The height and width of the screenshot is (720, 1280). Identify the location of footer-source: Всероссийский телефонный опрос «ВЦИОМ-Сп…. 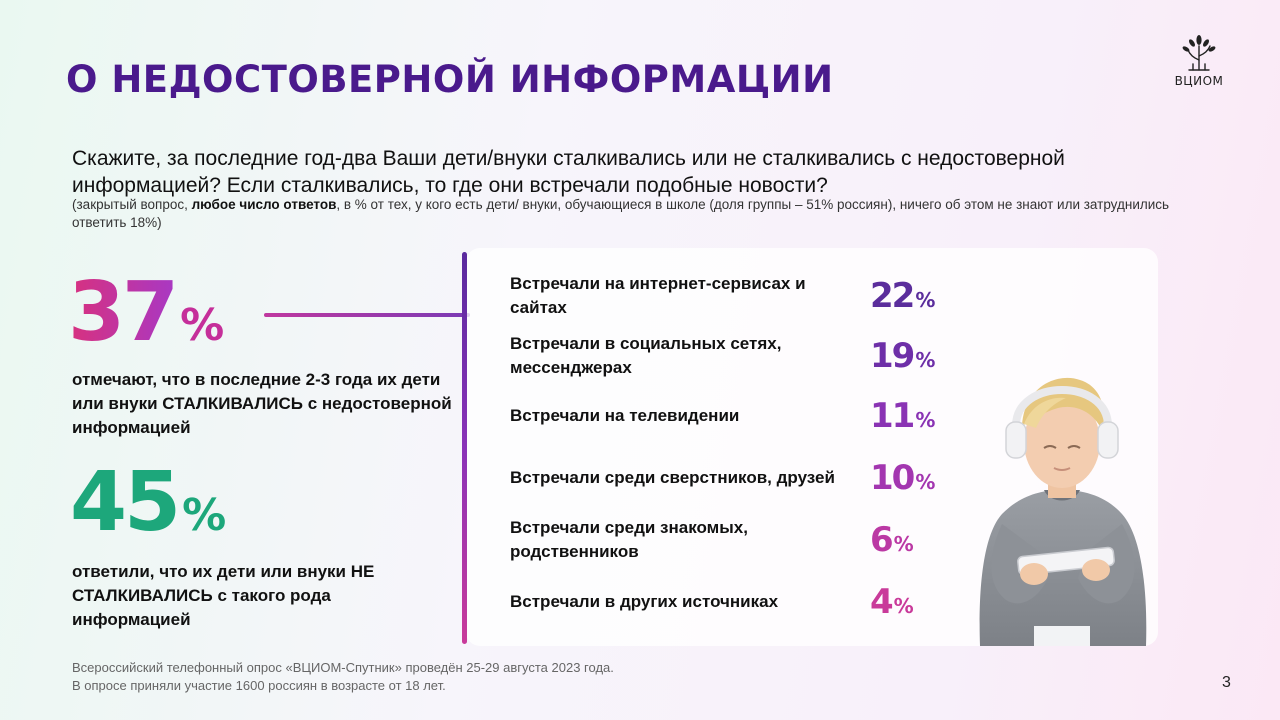
(472, 677).